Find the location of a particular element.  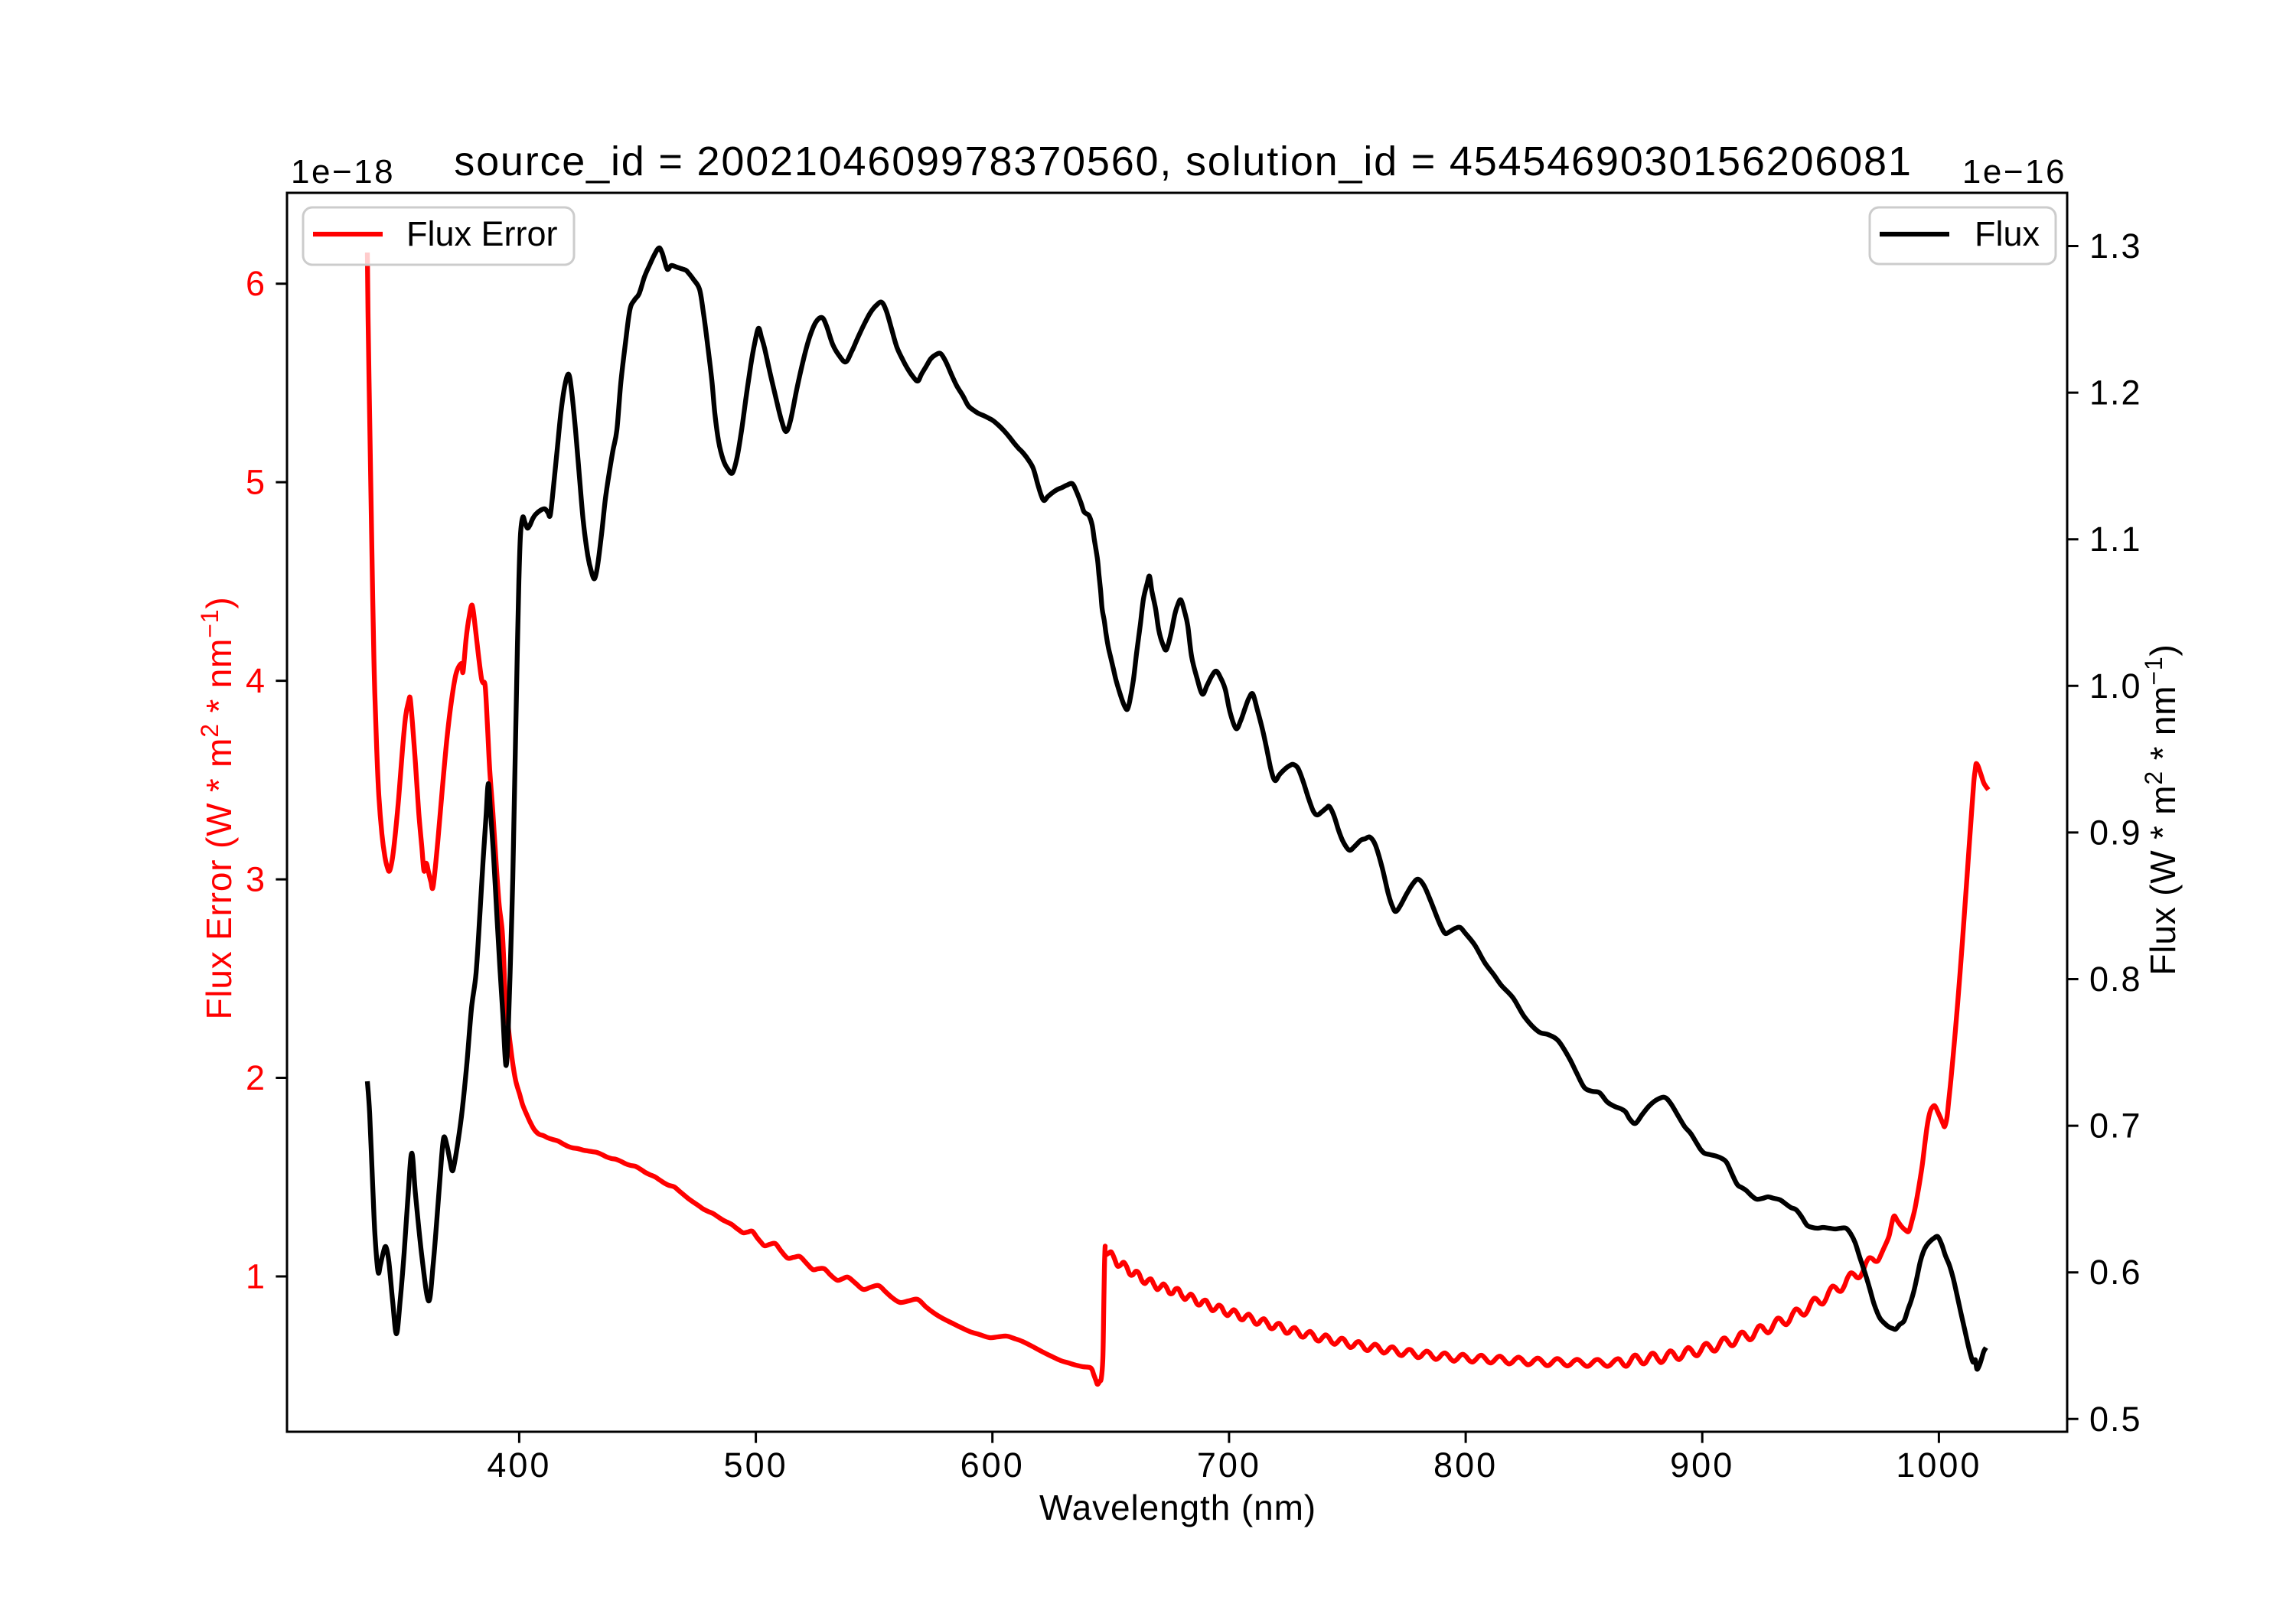

svg-text: 1000 is located at coordinates (1938, 1465).